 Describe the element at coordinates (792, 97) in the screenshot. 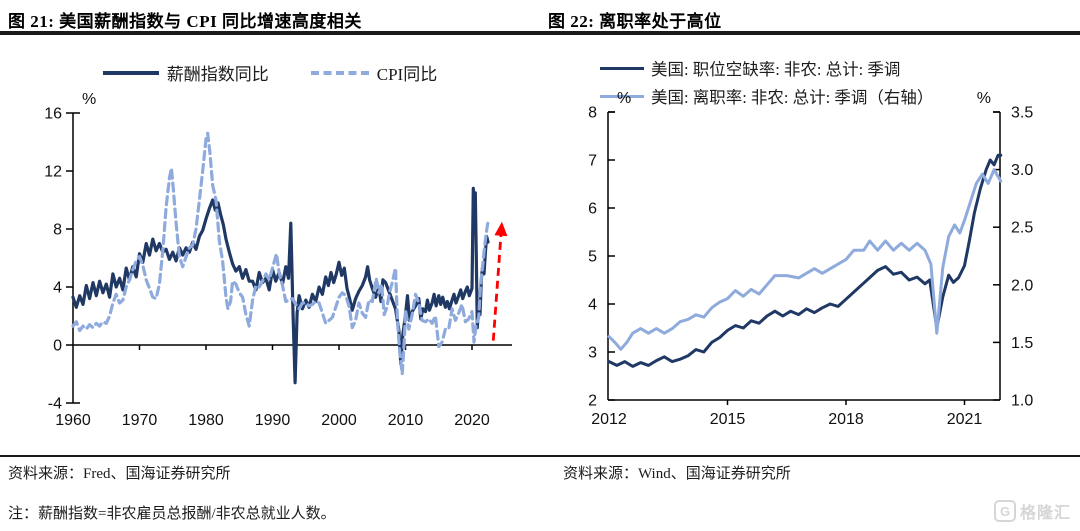

I see `legend-label: 美国: 离职率: 非农: 总计: 季调（右轴）` at that location.